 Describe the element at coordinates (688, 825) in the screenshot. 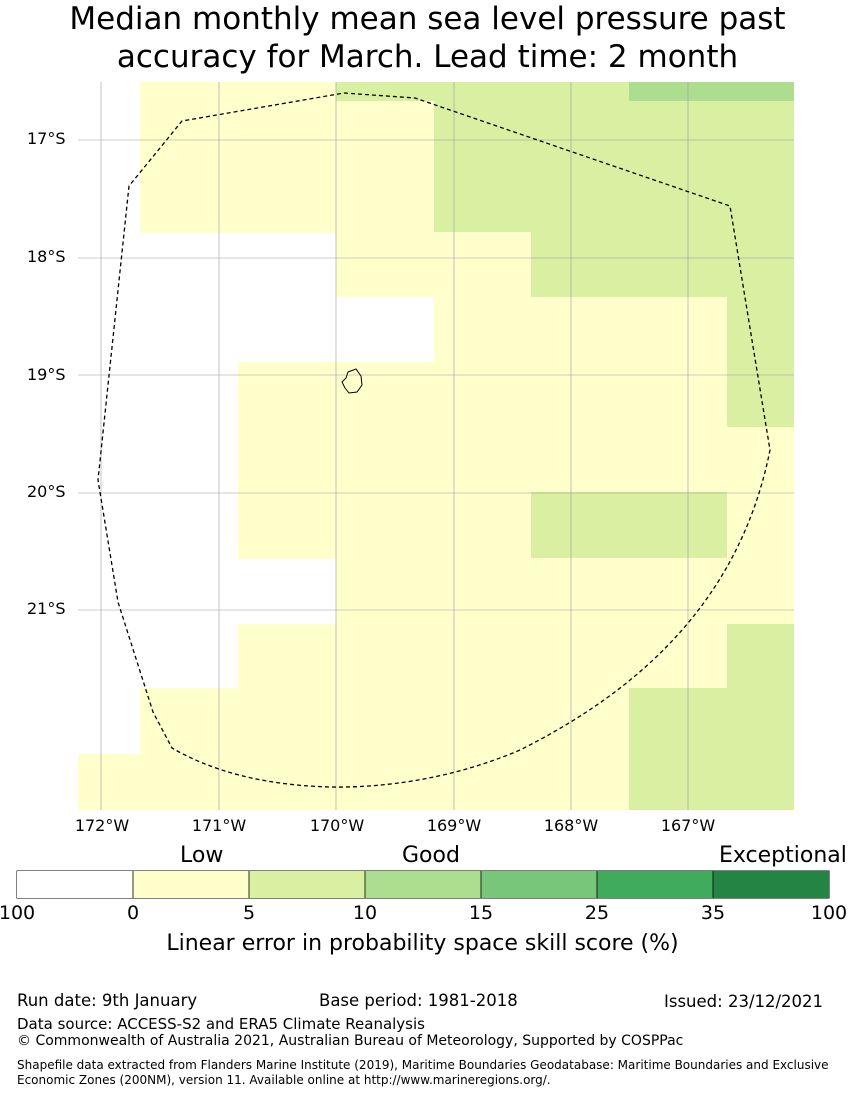

I see `lon-label-167w: 167°W` at that location.